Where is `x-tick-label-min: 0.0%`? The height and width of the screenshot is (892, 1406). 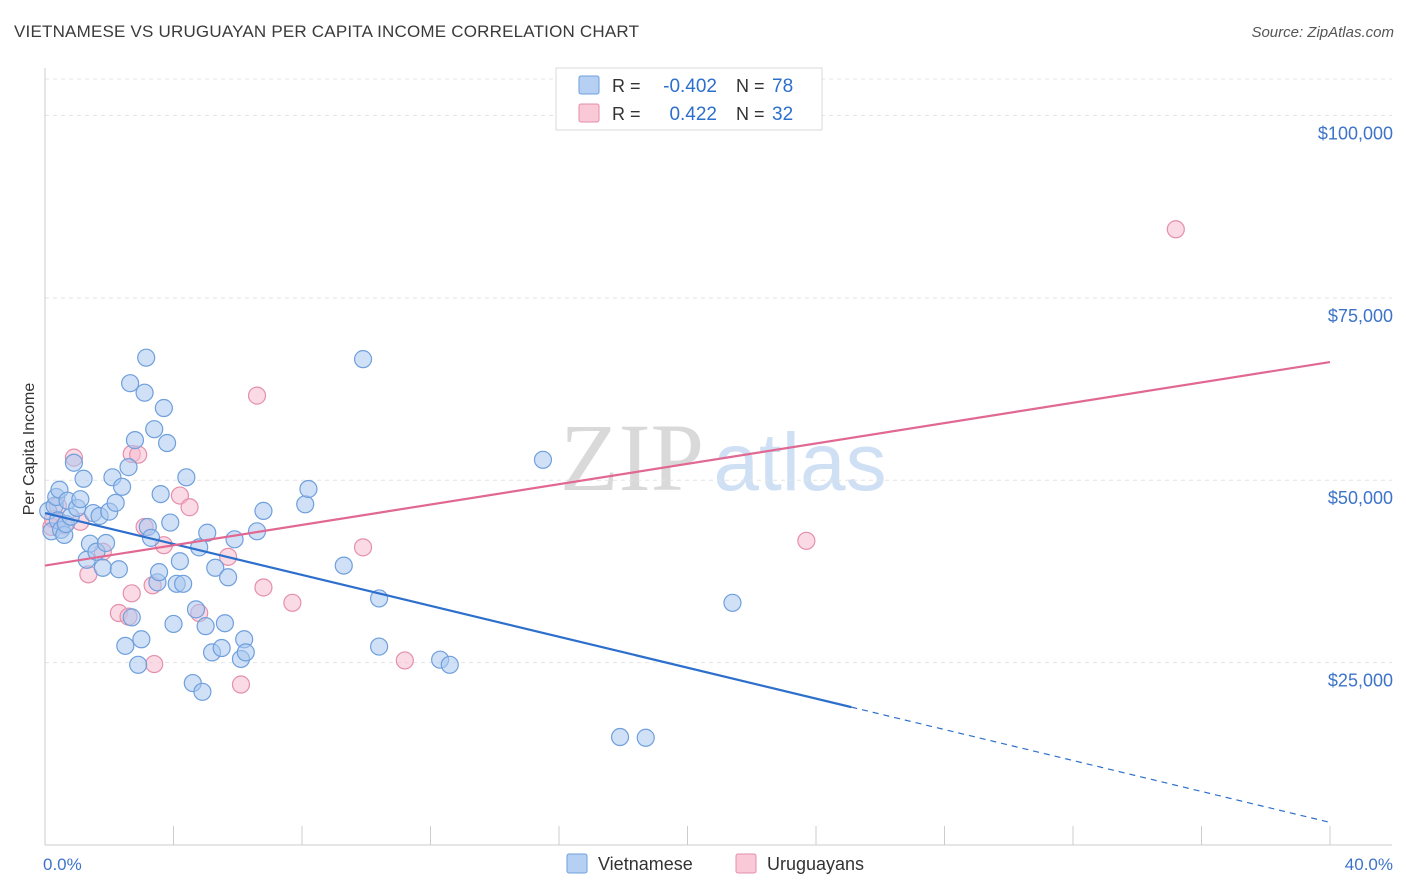 x-tick-label-min: 0.0% is located at coordinates (62, 864).